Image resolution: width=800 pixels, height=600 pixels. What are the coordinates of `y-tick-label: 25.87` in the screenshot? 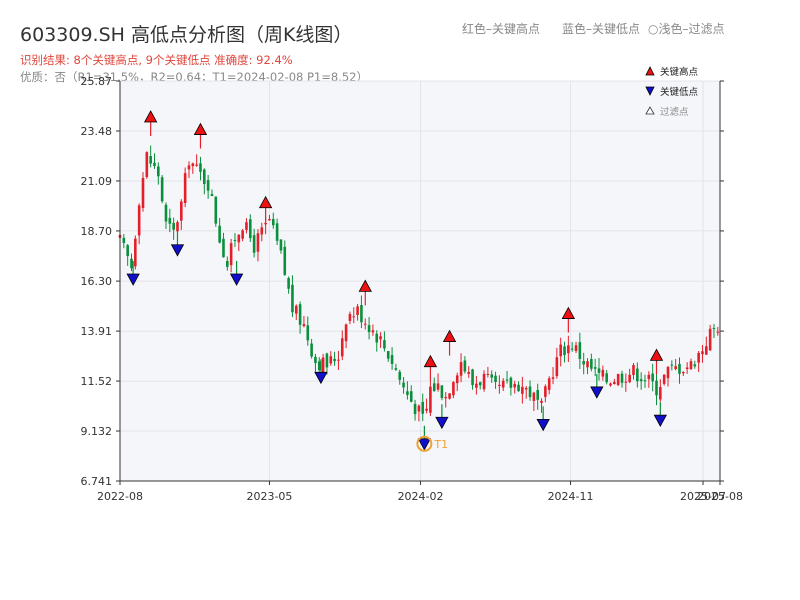 It's located at (97, 81).